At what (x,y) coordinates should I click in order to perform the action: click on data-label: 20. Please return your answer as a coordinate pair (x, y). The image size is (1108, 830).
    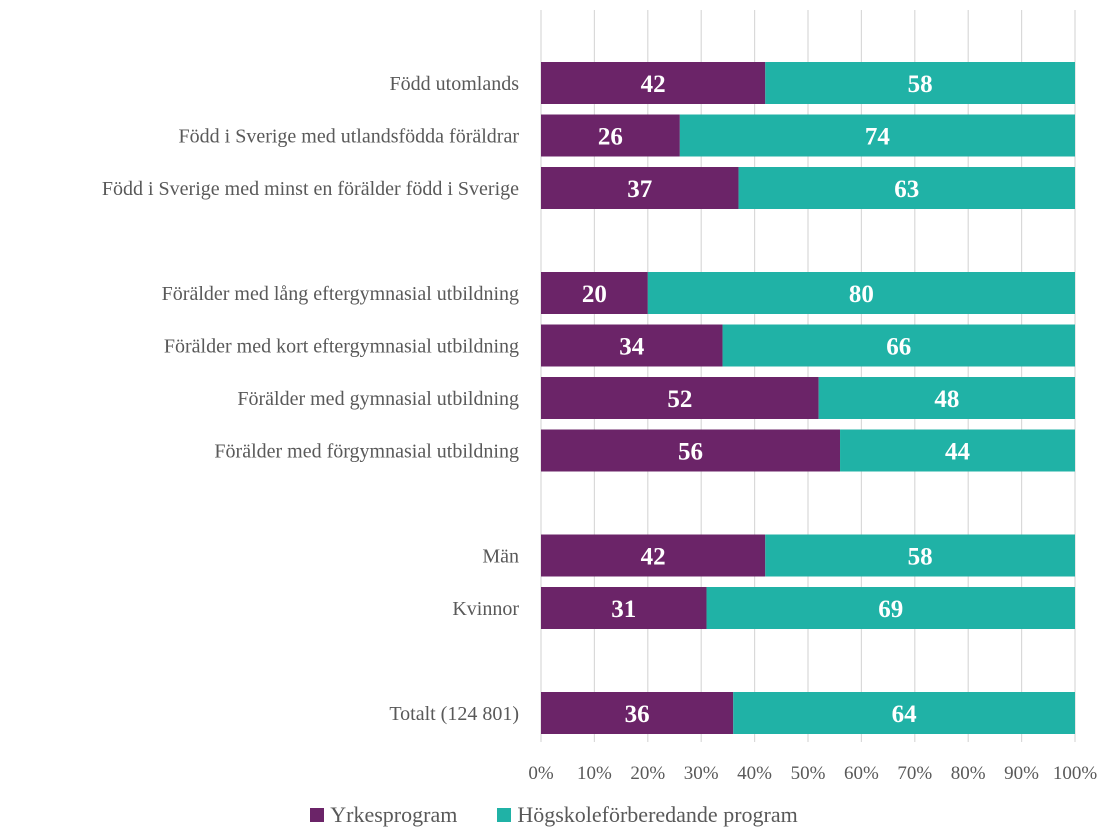
    Looking at the image, I should click on (594, 294).